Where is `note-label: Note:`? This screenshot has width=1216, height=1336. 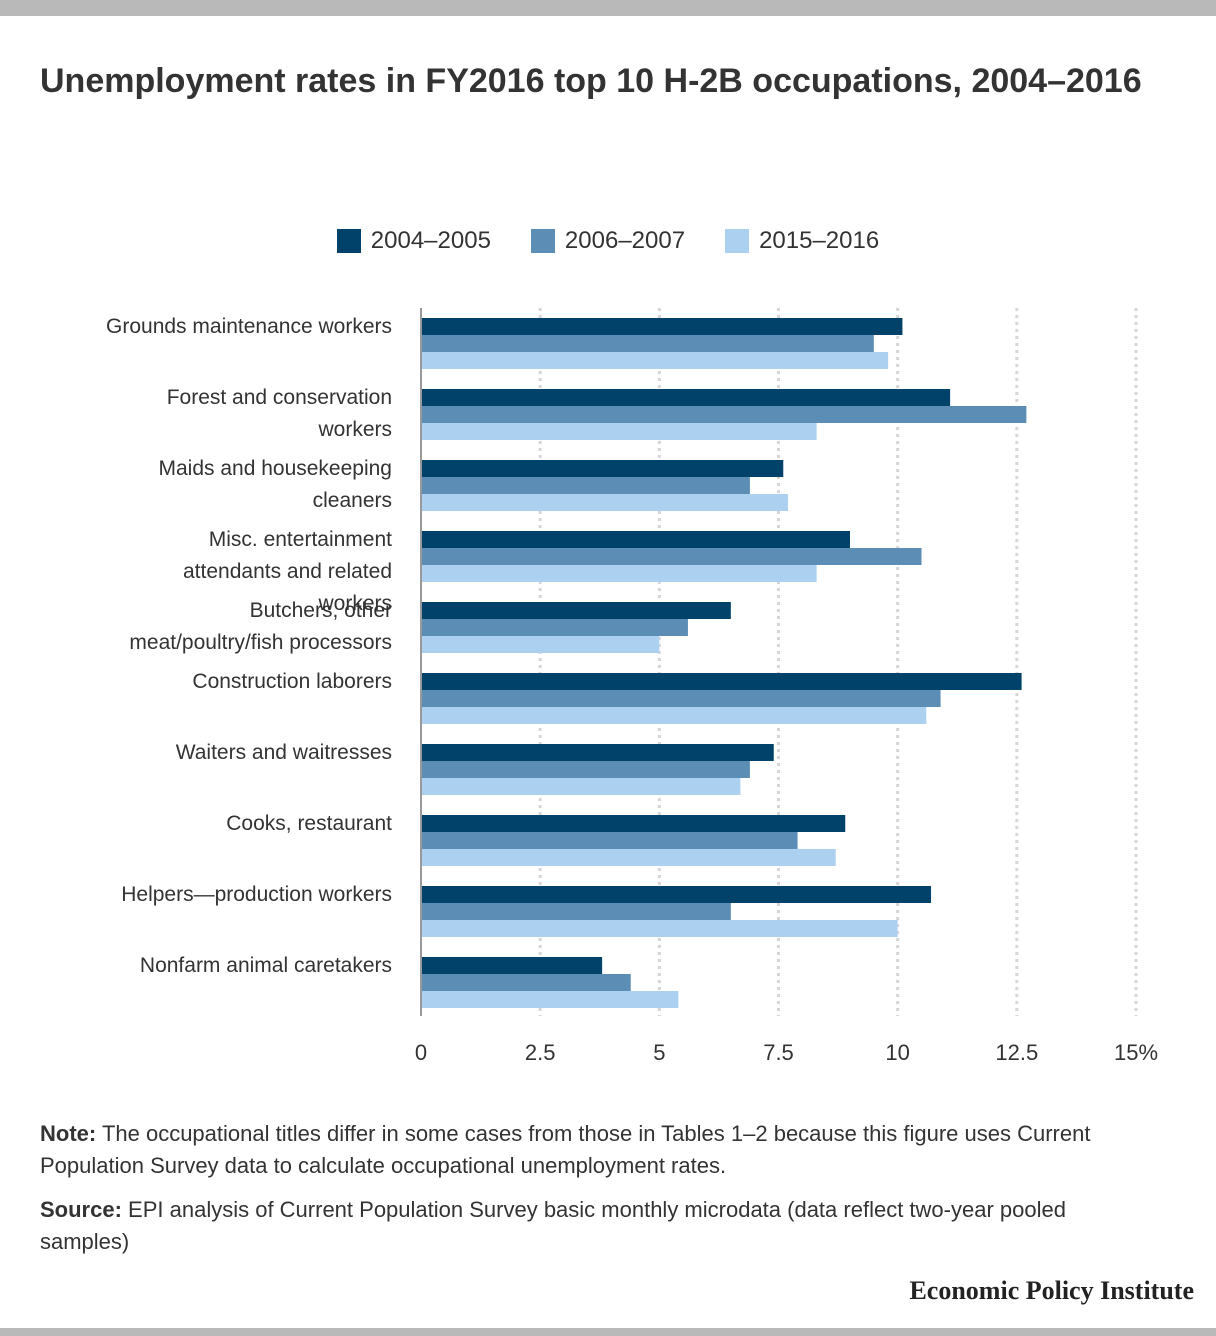 note-label: Note: is located at coordinates (68, 1133).